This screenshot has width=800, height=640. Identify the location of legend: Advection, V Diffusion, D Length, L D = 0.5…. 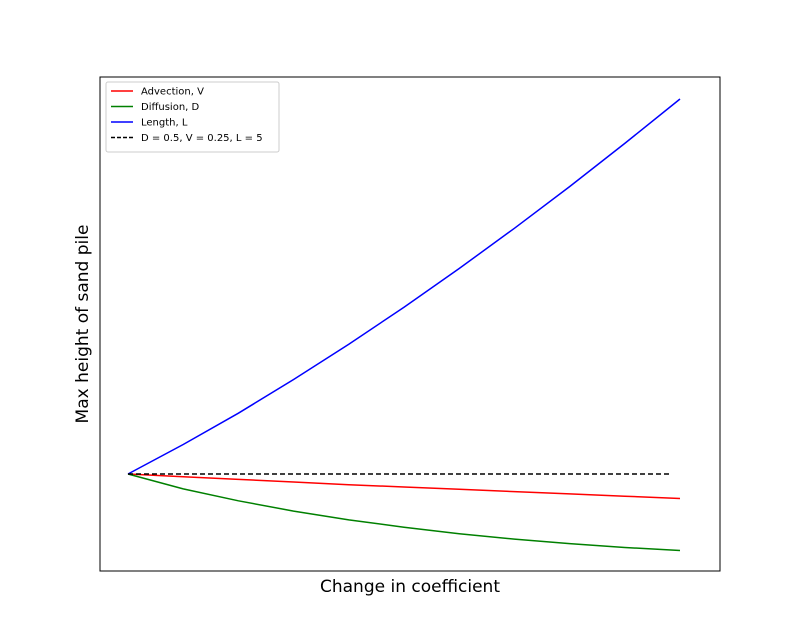
(192, 117).